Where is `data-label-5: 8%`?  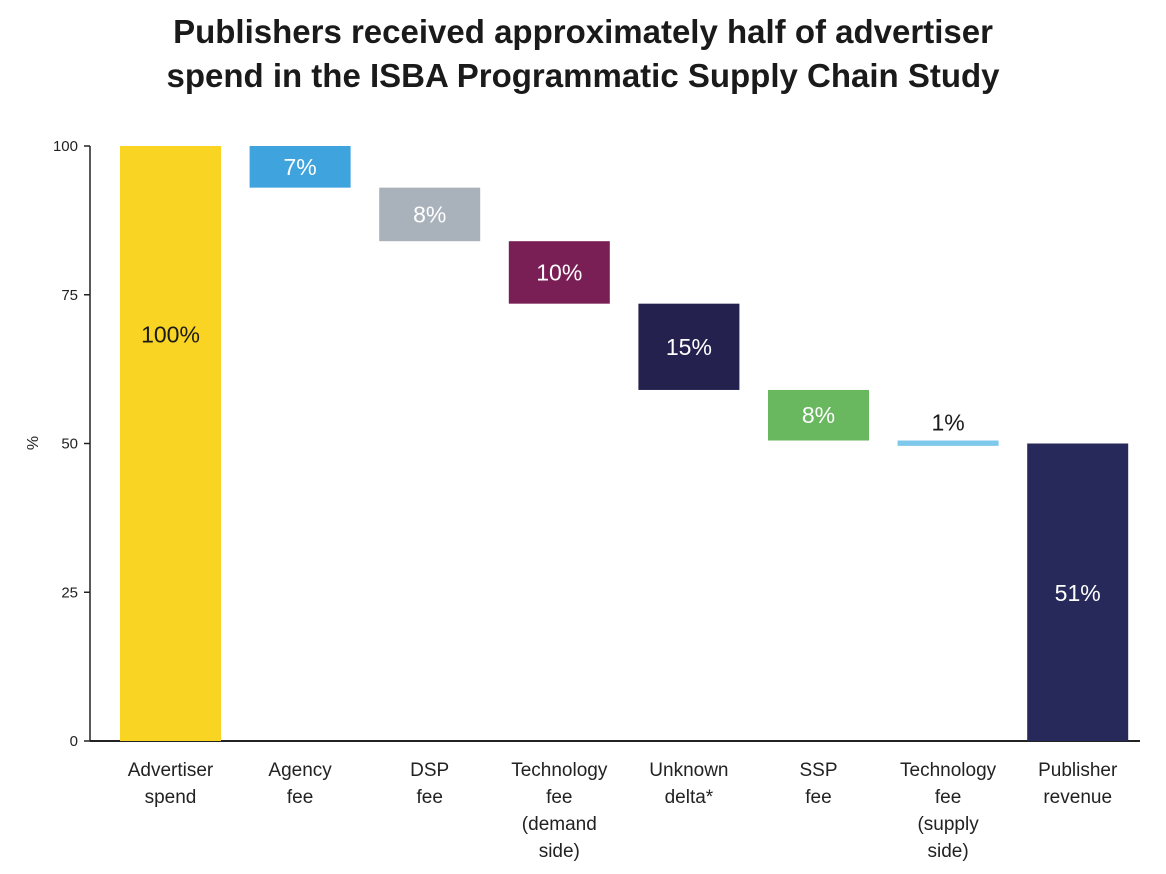 data-label-5: 8% is located at coordinates (818, 415).